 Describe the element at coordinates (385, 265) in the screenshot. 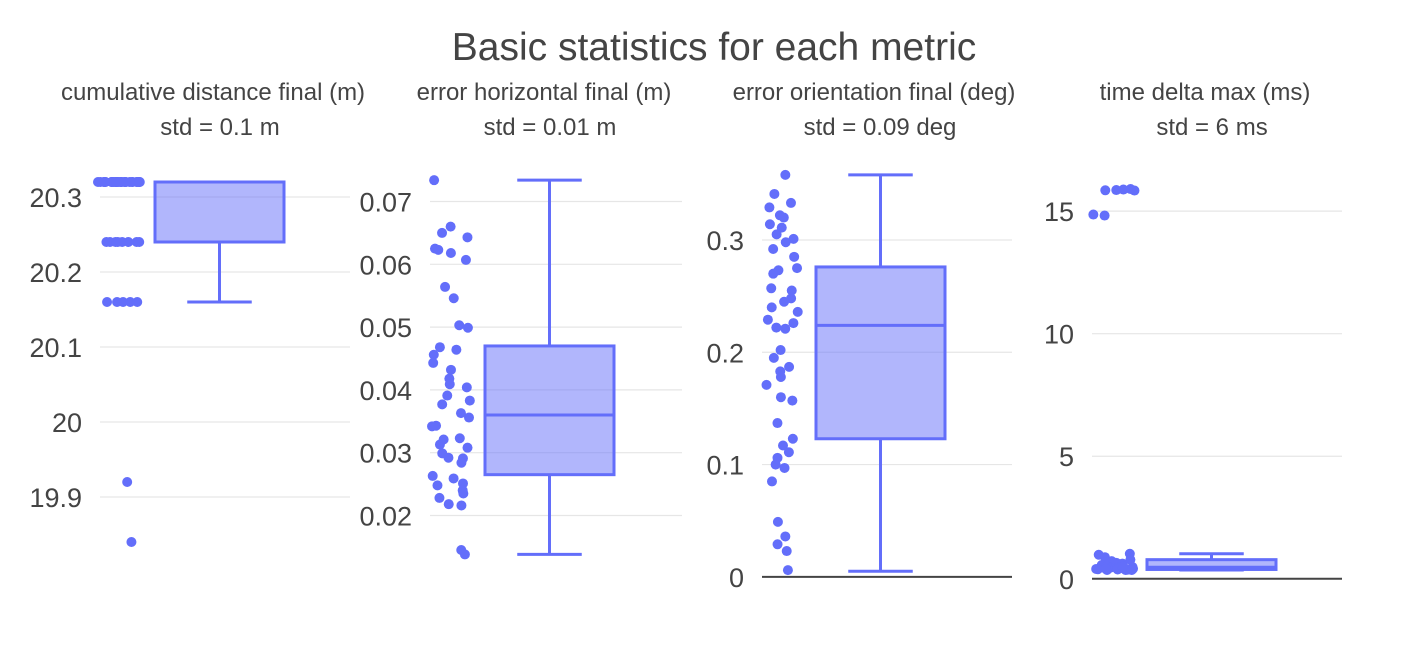

I see `y-tick-label: 0.06` at that location.